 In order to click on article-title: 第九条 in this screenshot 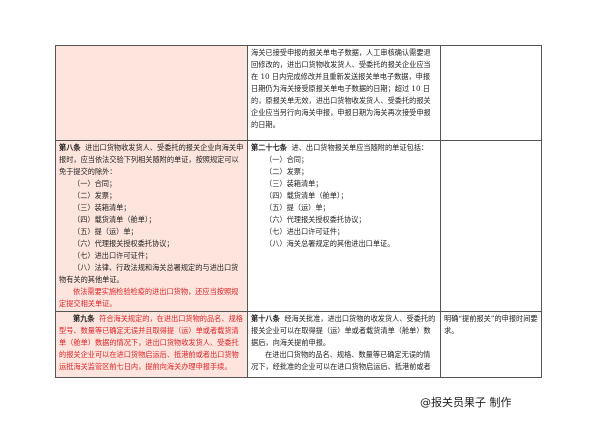, I will do `click(84, 318)`.